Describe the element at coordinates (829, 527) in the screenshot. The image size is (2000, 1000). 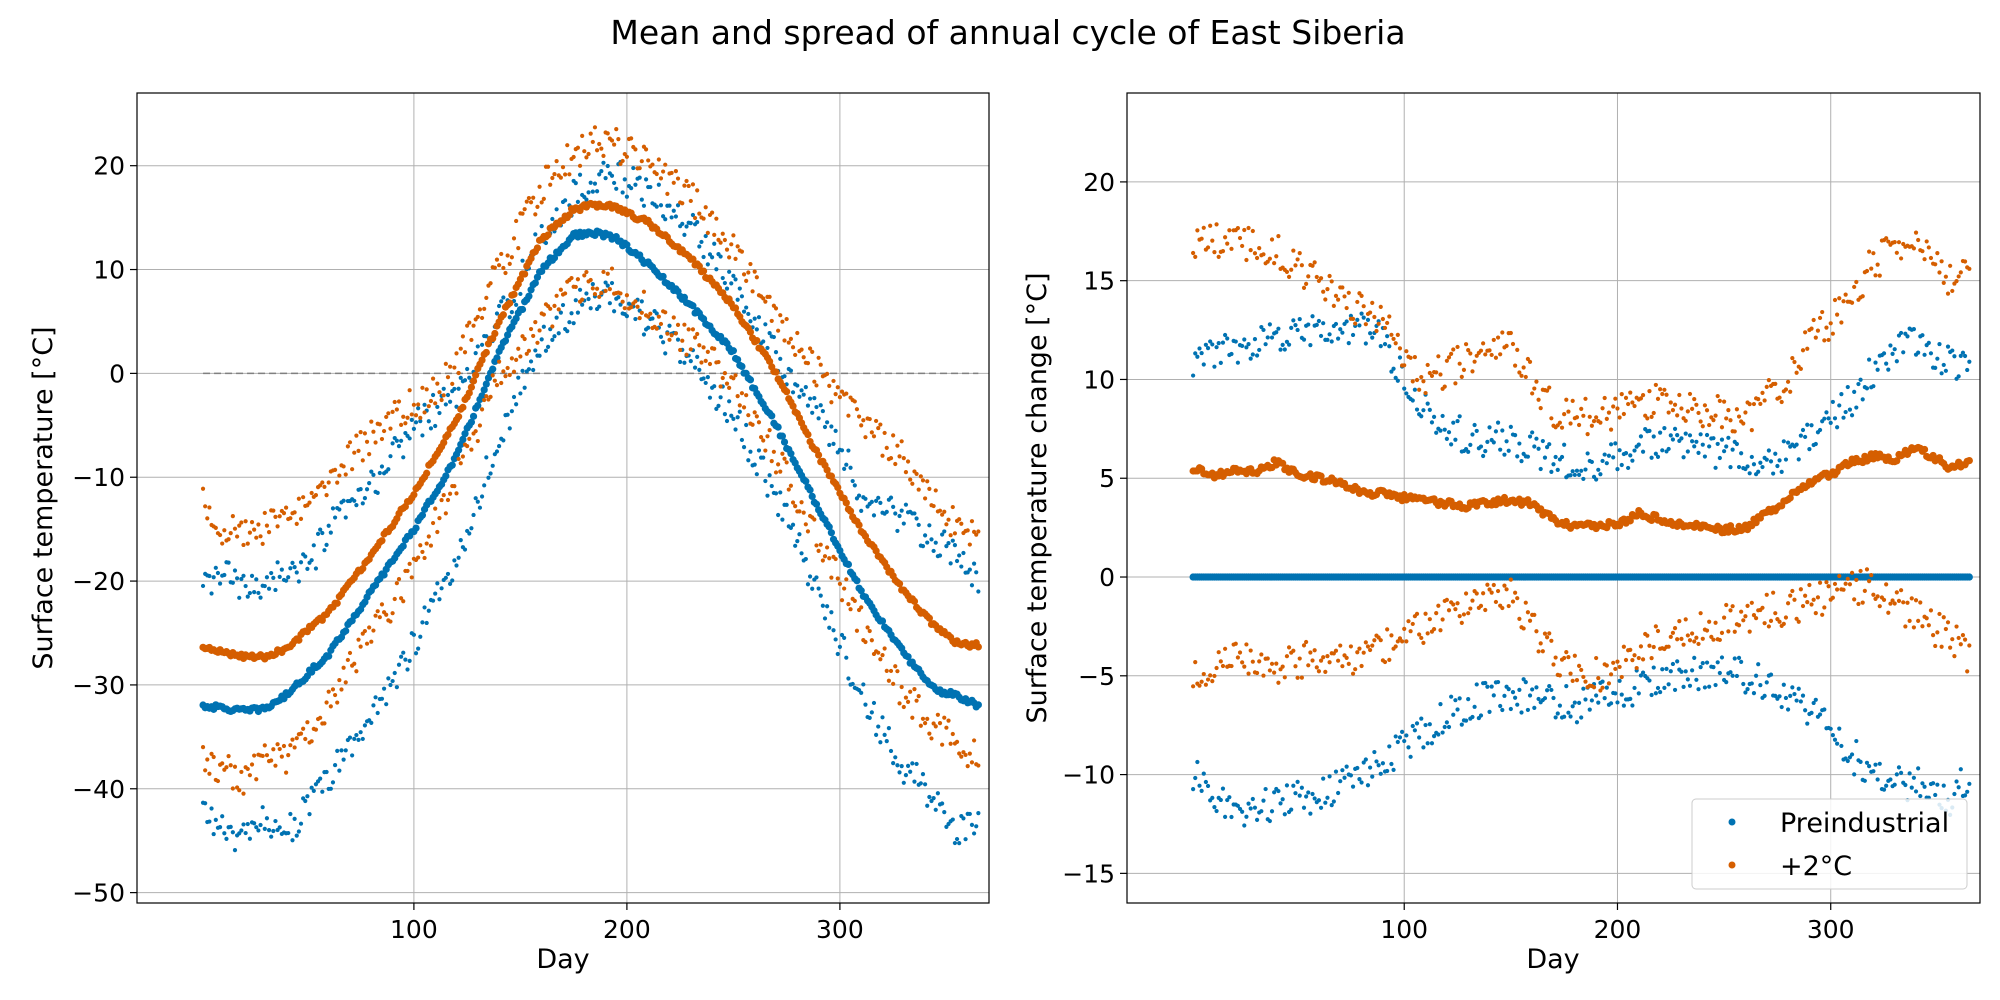
I see `left-preindustrial-mean-point` at that location.